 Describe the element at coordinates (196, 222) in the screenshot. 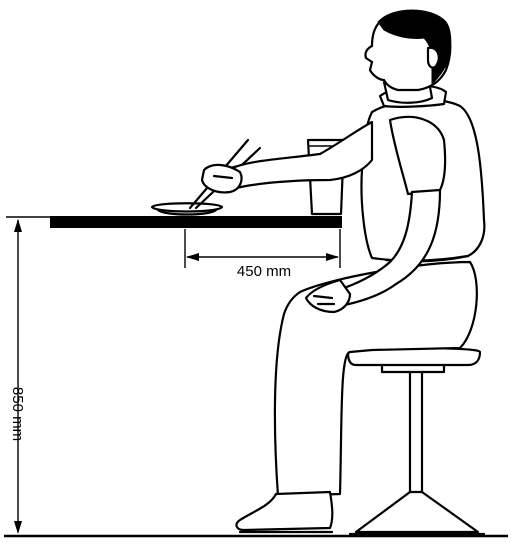

I see `counter-top` at that location.